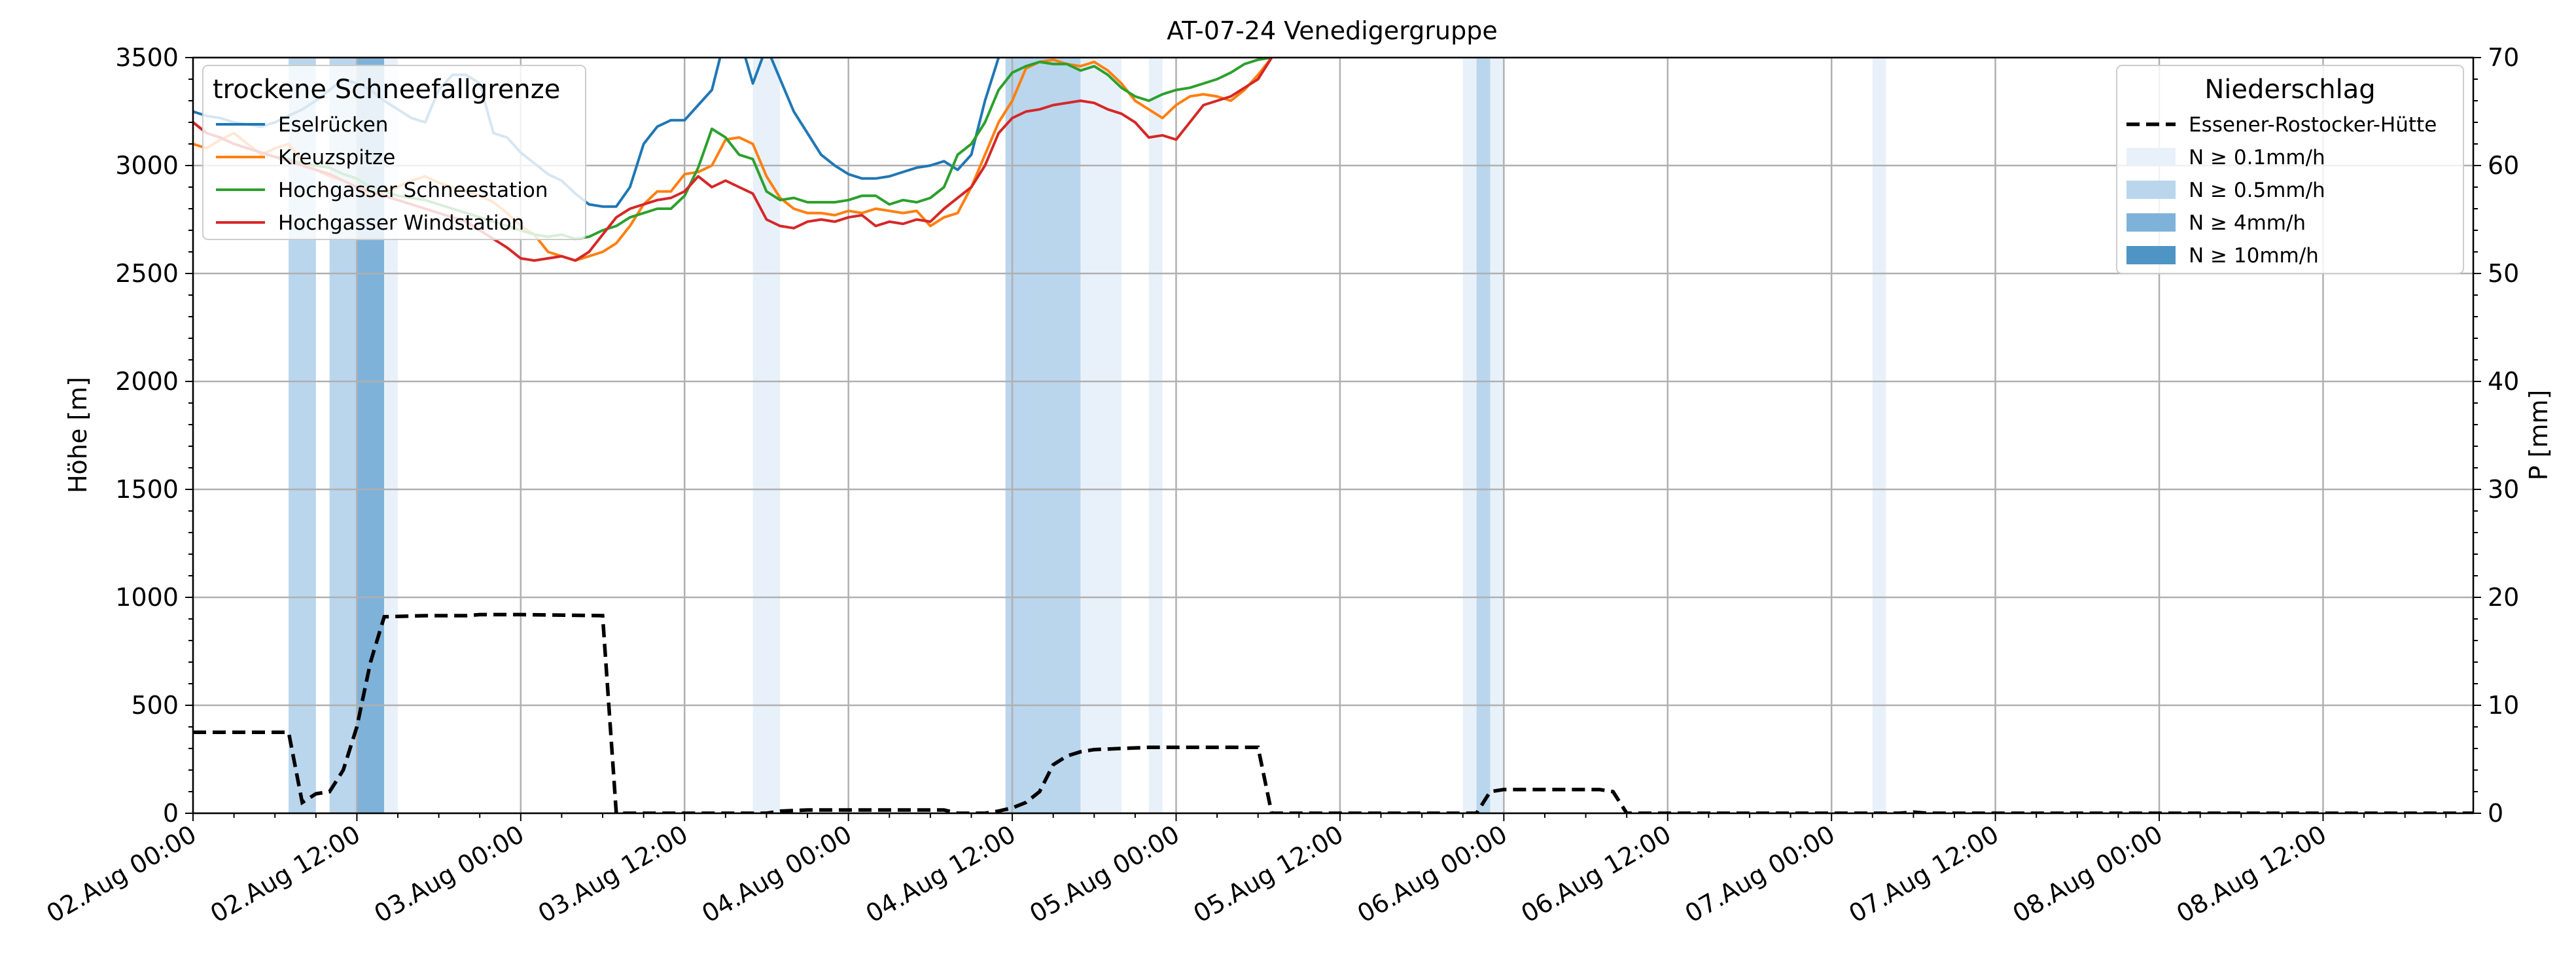 This screenshot has height=967, width=2576. What do you see at coordinates (147, 381) in the screenshot?
I see `y-left-tick-label: 2000` at bounding box center [147, 381].